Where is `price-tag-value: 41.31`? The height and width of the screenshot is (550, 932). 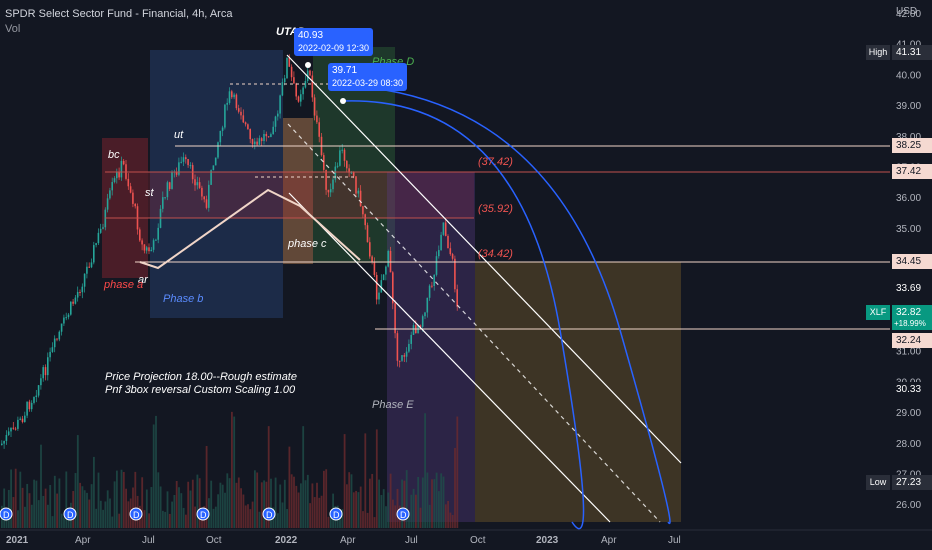
price-tag-value: 41.31 is located at coordinates (912, 52).